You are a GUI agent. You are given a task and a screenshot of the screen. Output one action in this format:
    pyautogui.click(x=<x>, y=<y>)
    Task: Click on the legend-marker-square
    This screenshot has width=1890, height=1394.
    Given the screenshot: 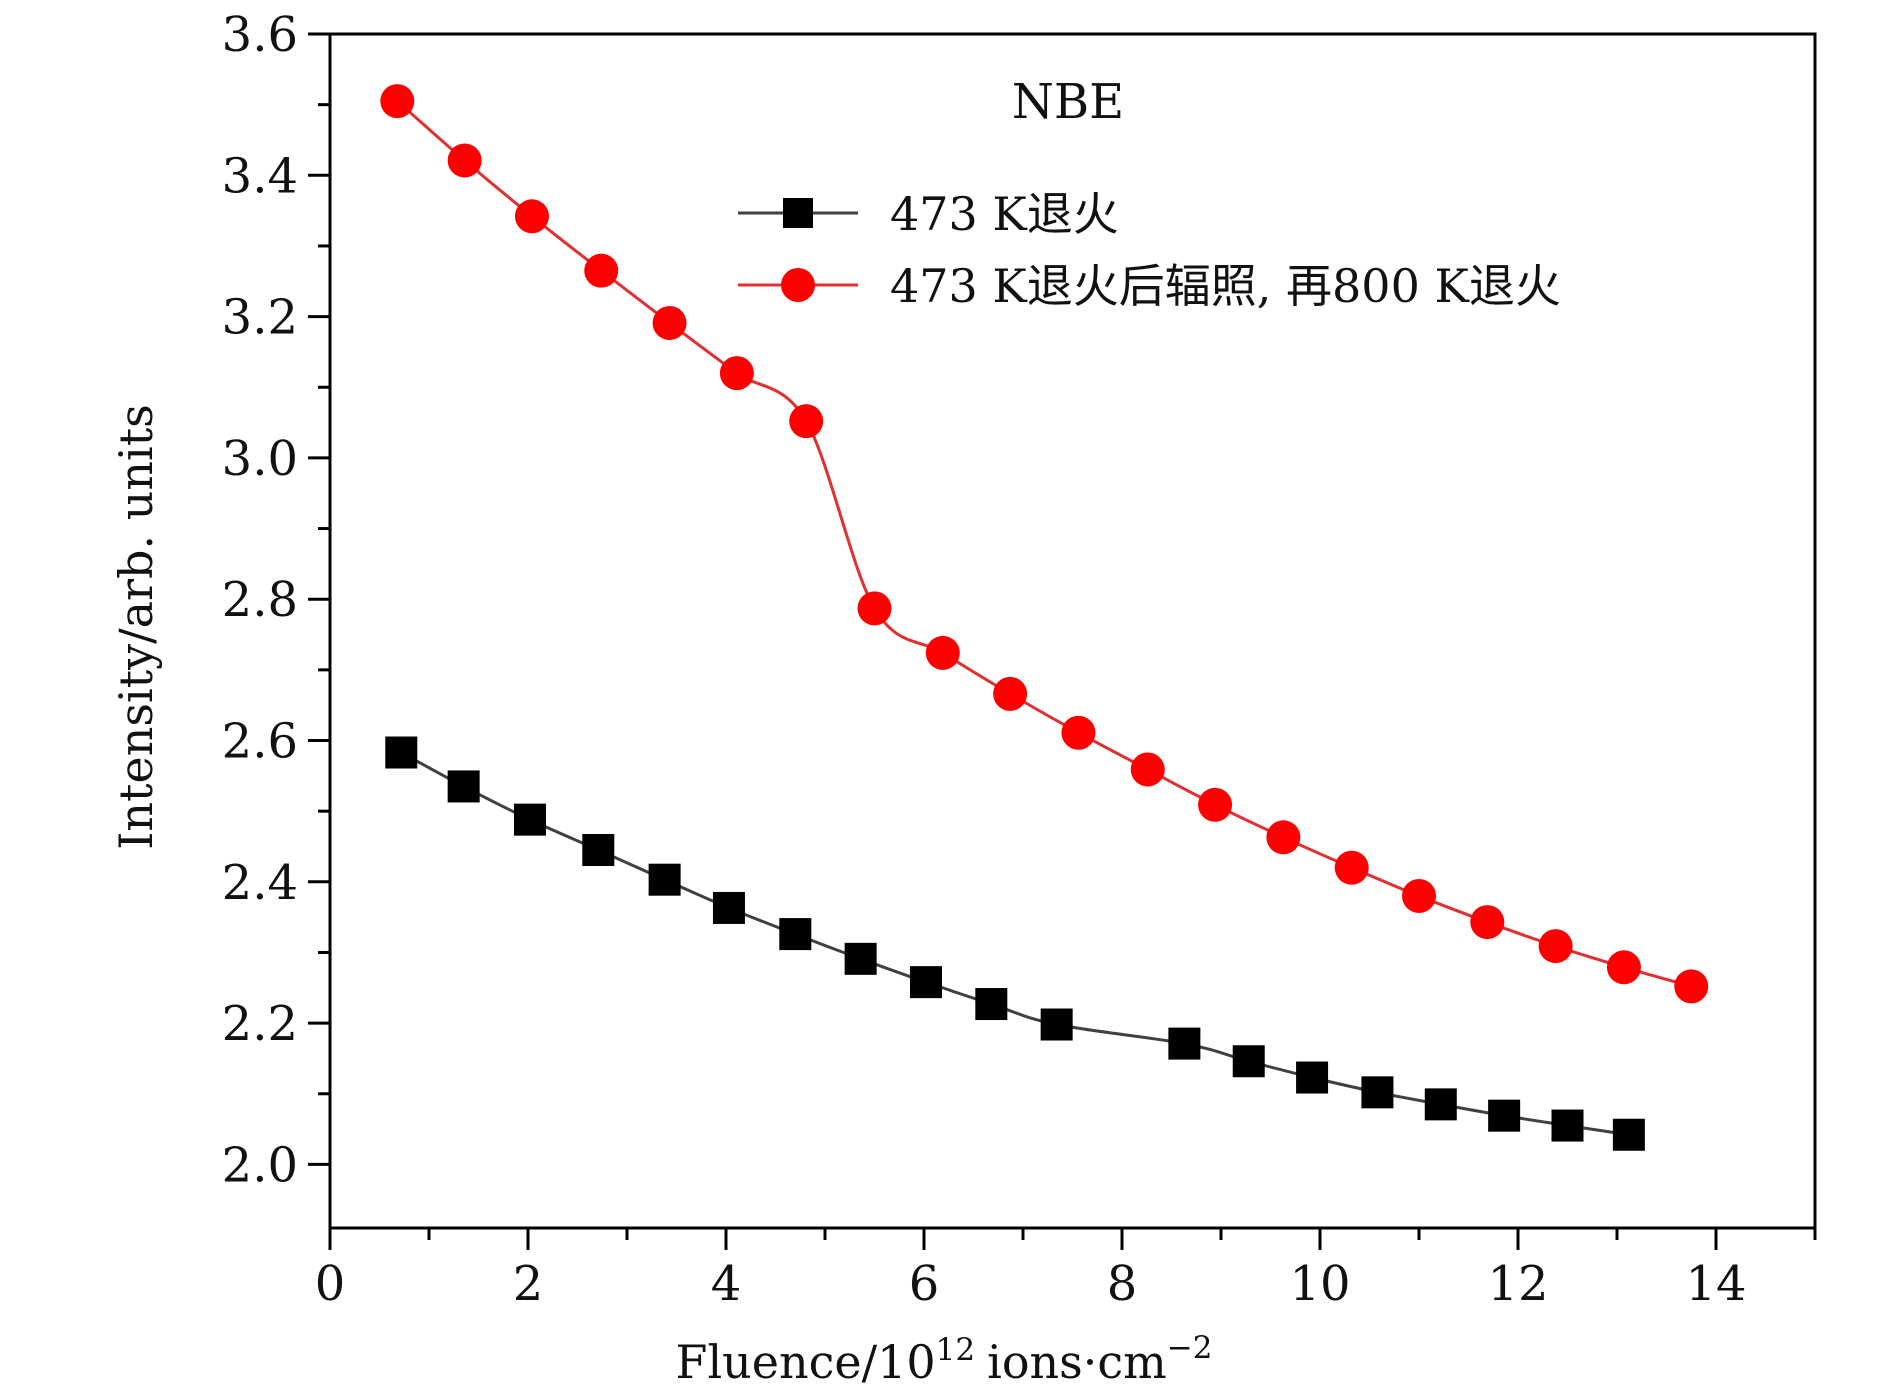 What is the action you would take?
    pyautogui.click(x=798, y=213)
    